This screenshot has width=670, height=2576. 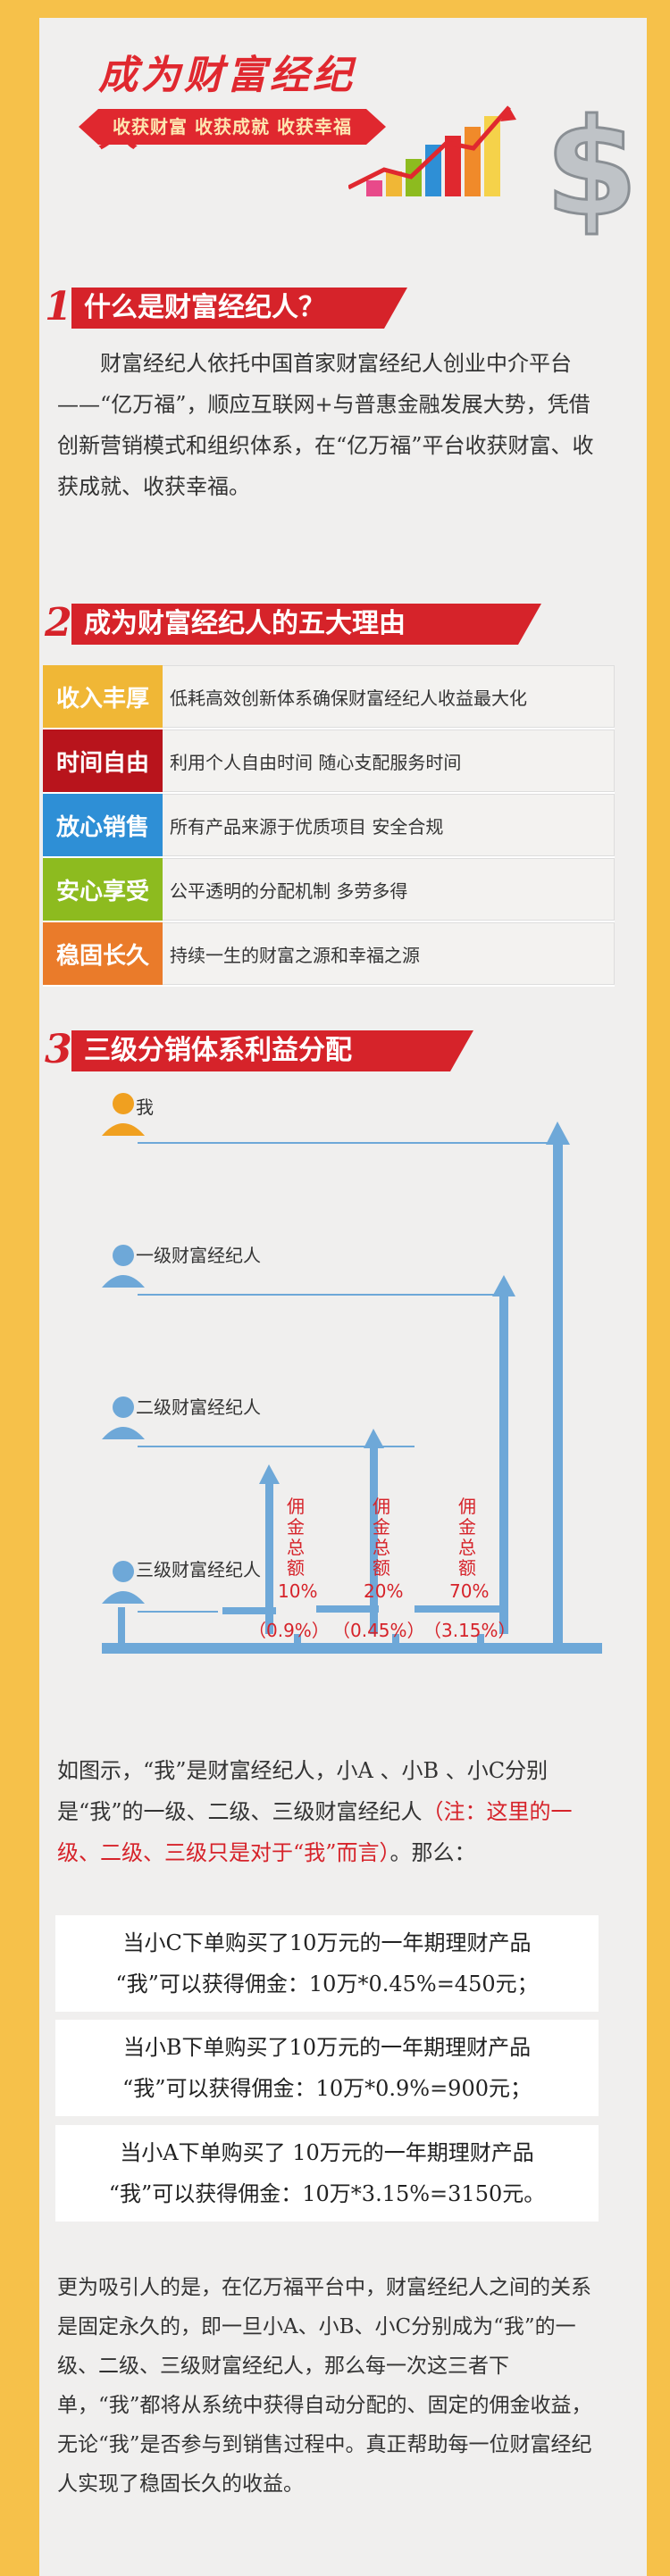 I want to click on reason-tag: 放心销售, so click(x=103, y=825).